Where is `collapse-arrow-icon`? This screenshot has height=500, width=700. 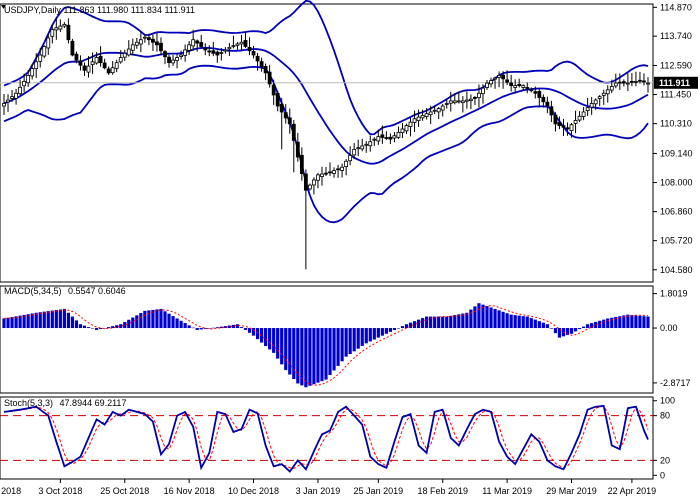 collapse-arrow-icon is located at coordinates (3, 7).